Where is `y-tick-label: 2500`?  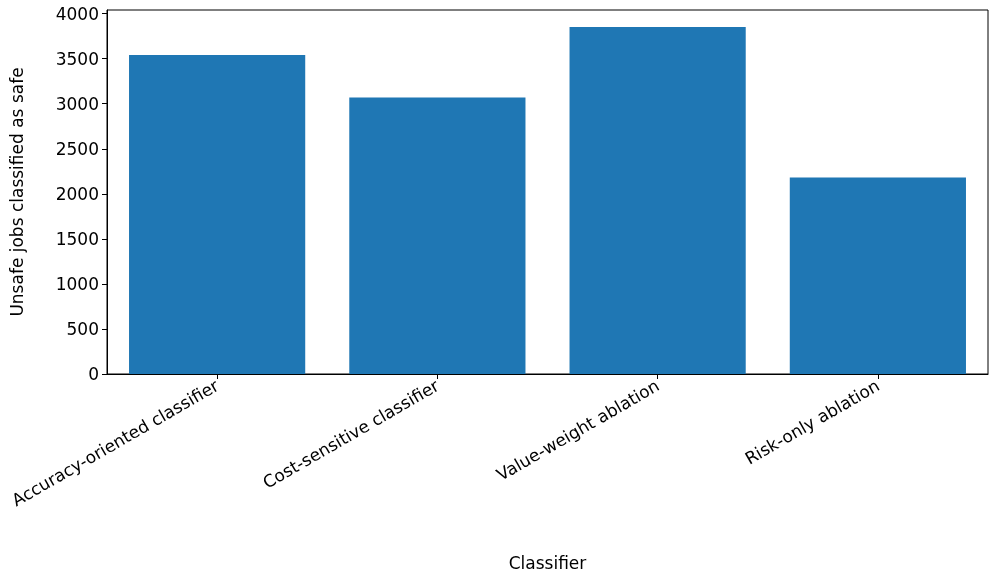 y-tick-label: 2500 is located at coordinates (77, 148).